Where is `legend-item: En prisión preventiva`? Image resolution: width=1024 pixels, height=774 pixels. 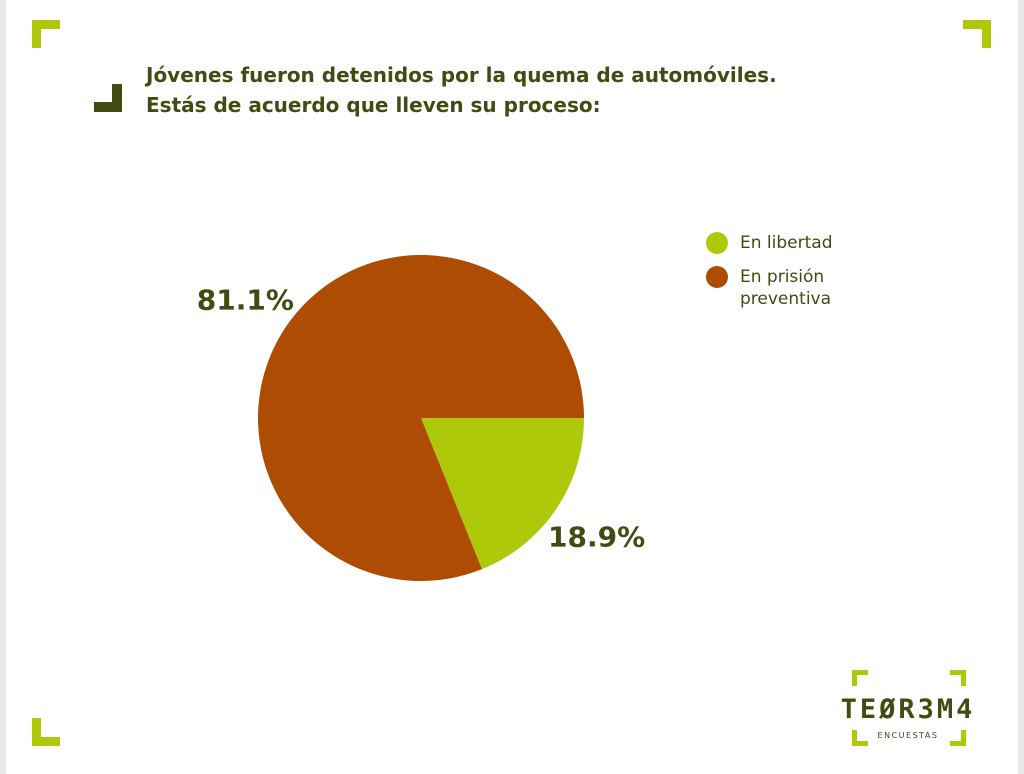 legend-item: En prisión preventiva is located at coordinates (778, 288).